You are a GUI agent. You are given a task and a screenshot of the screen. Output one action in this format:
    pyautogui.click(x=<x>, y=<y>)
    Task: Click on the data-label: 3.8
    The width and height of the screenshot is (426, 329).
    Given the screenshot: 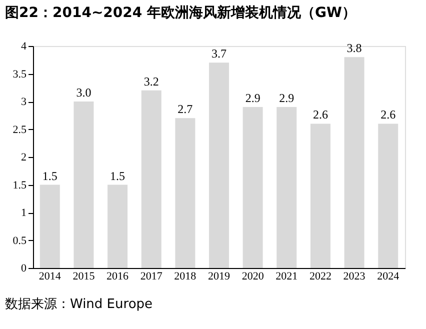 What is the action you would take?
    pyautogui.click(x=354, y=48)
    